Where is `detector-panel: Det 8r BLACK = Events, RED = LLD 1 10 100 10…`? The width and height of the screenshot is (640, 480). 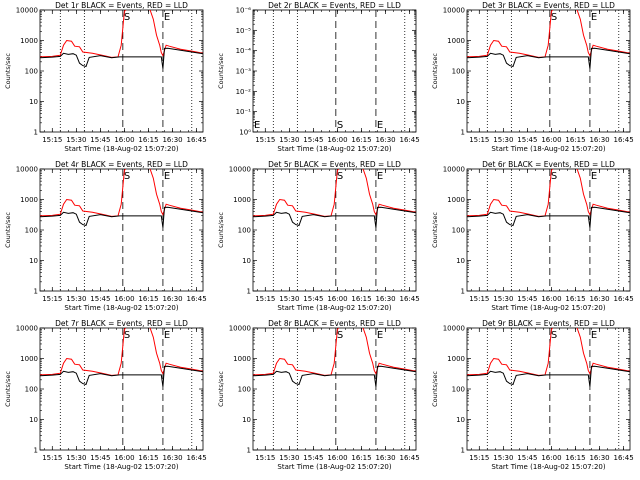 detector-panel: Det 8r BLACK = Events, RED = LLD 1 10 100 10… is located at coordinates (318, 395).